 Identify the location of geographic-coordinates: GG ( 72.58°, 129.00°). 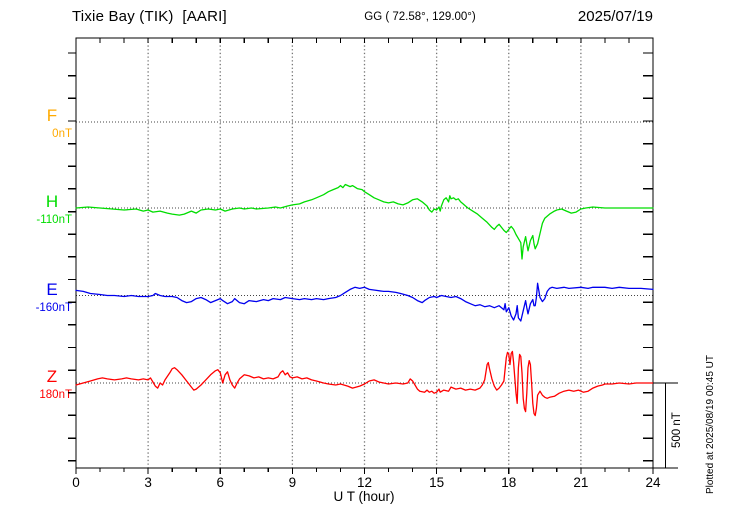
(420, 17).